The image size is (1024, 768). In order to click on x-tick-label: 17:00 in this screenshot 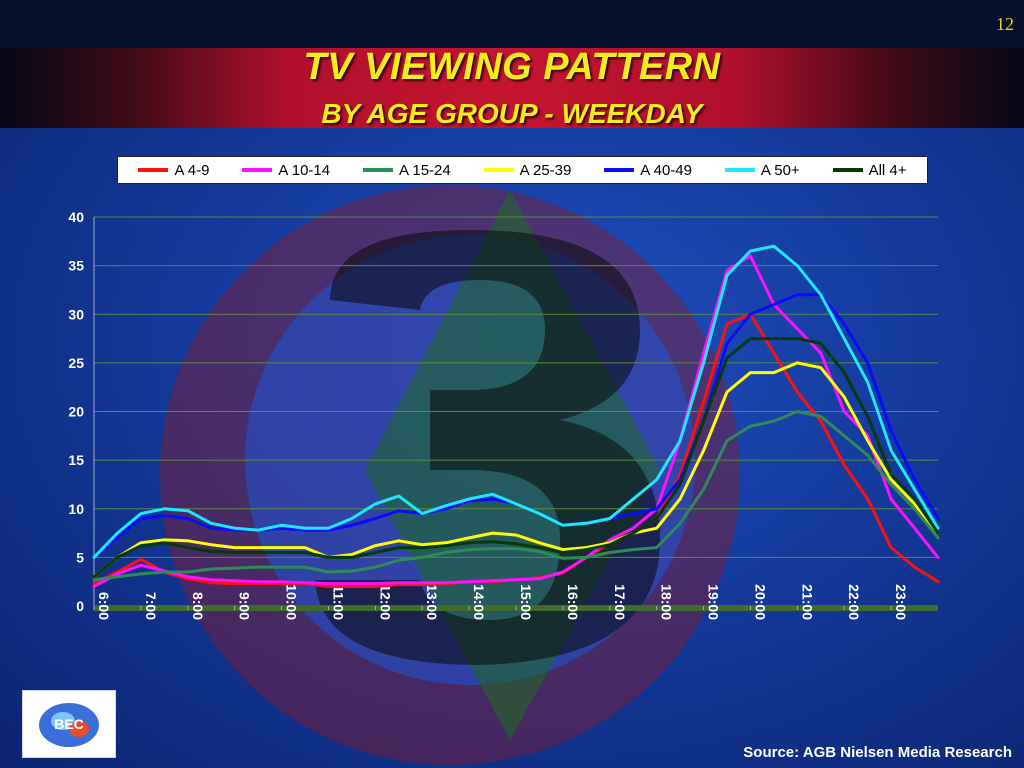, I will do `click(620, 602)`.